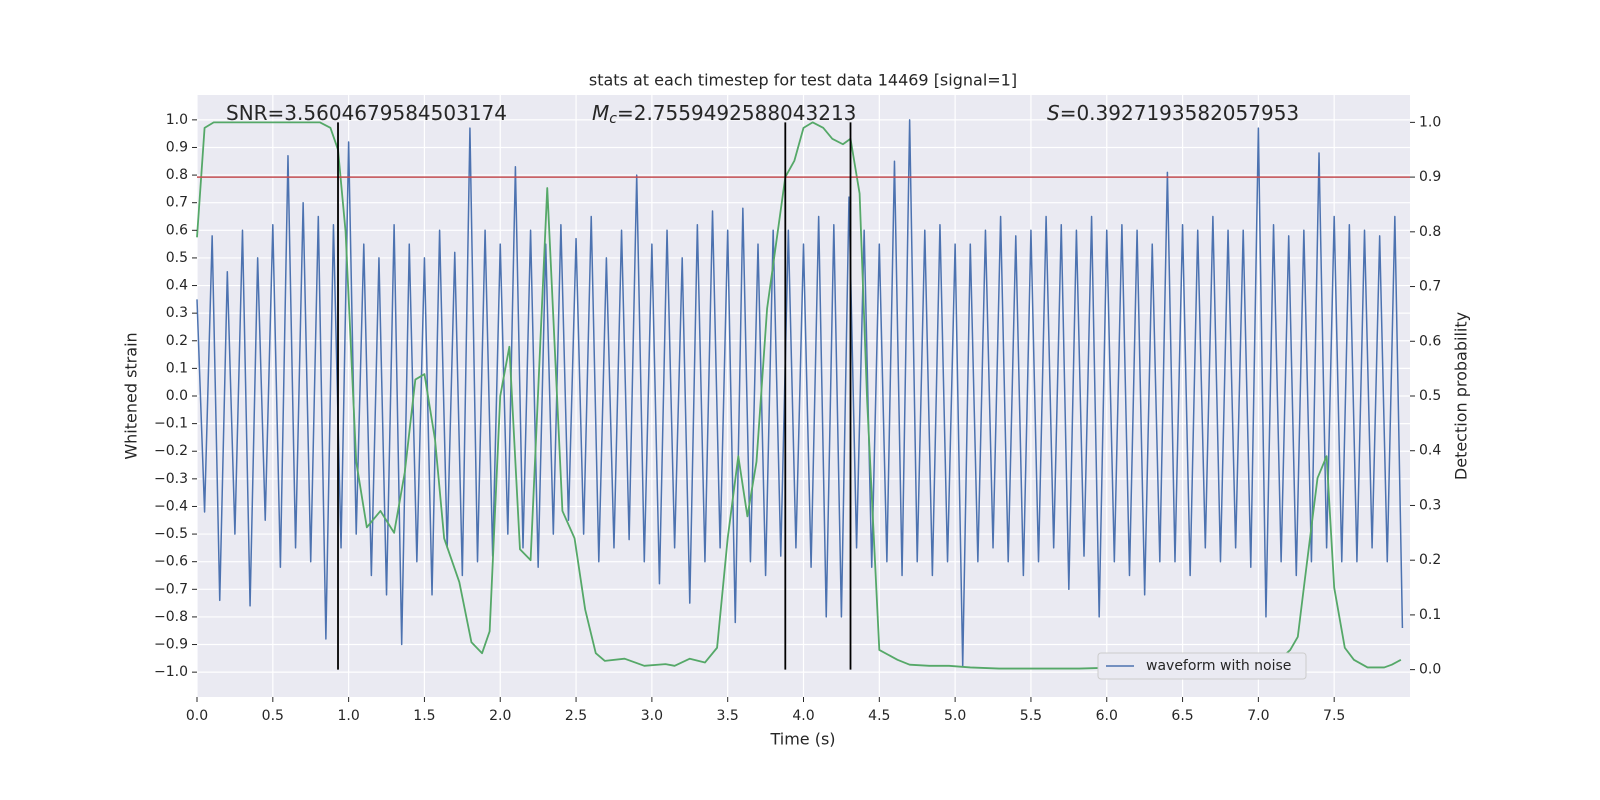 The image size is (1600, 800). I want to click on y2-tick-label: 0.1, so click(1430, 615).